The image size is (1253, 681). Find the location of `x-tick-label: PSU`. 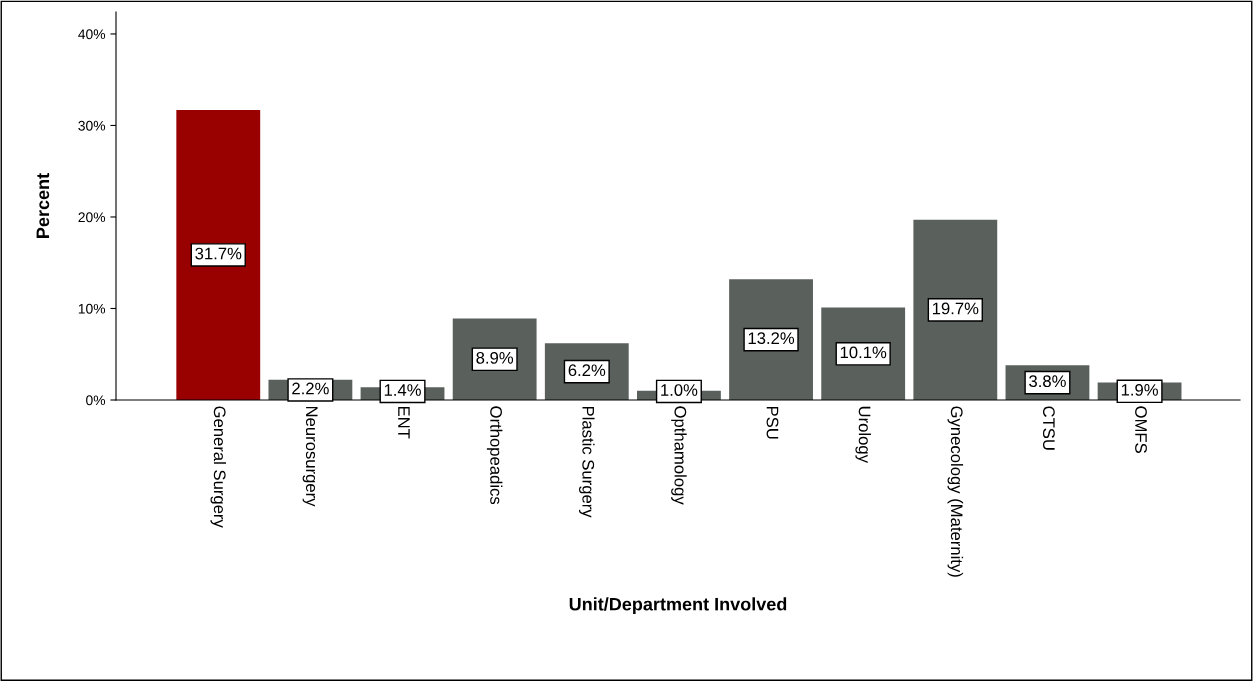

x-tick-label: PSU is located at coordinates (772, 422).